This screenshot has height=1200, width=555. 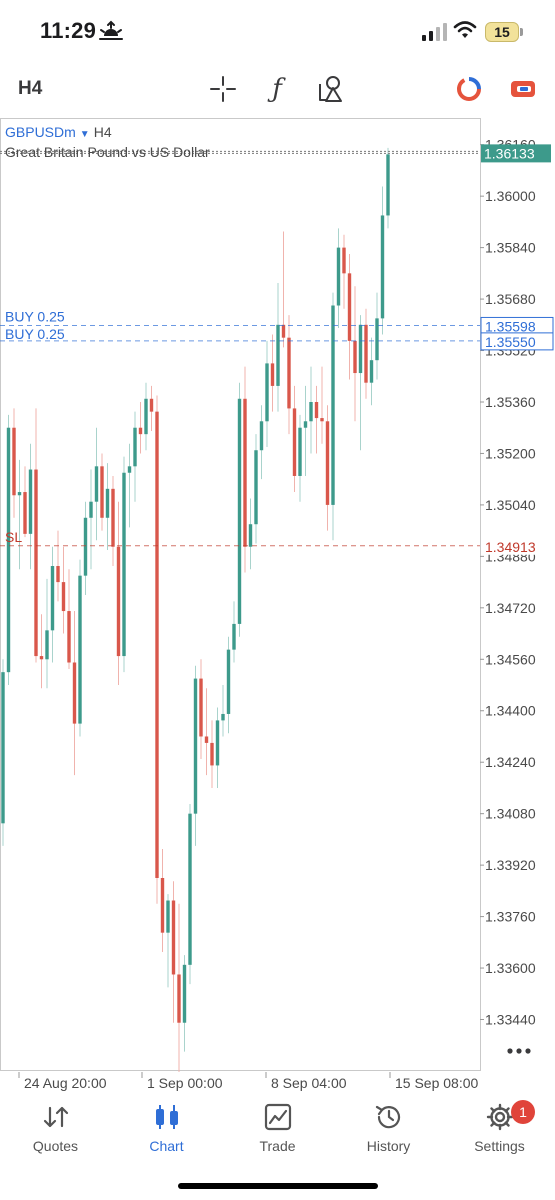 What do you see at coordinates (510, 814) in the screenshot?
I see `y-tick-label: 1.34080` at bounding box center [510, 814].